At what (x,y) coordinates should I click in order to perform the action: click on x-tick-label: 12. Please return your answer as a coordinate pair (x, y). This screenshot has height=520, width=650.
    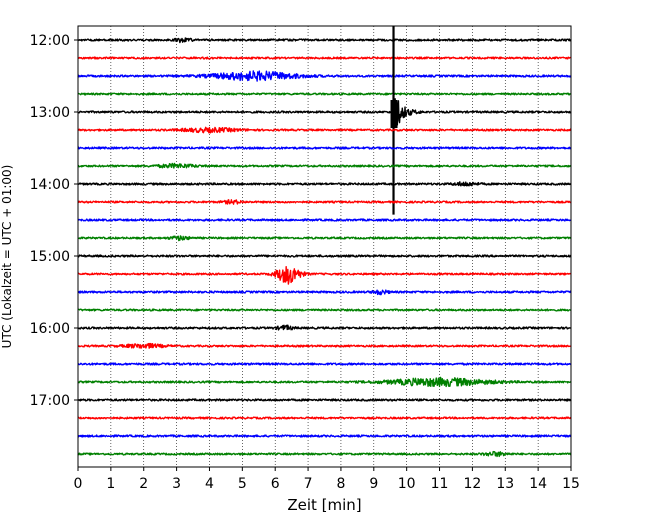
    Looking at the image, I should click on (472, 484).